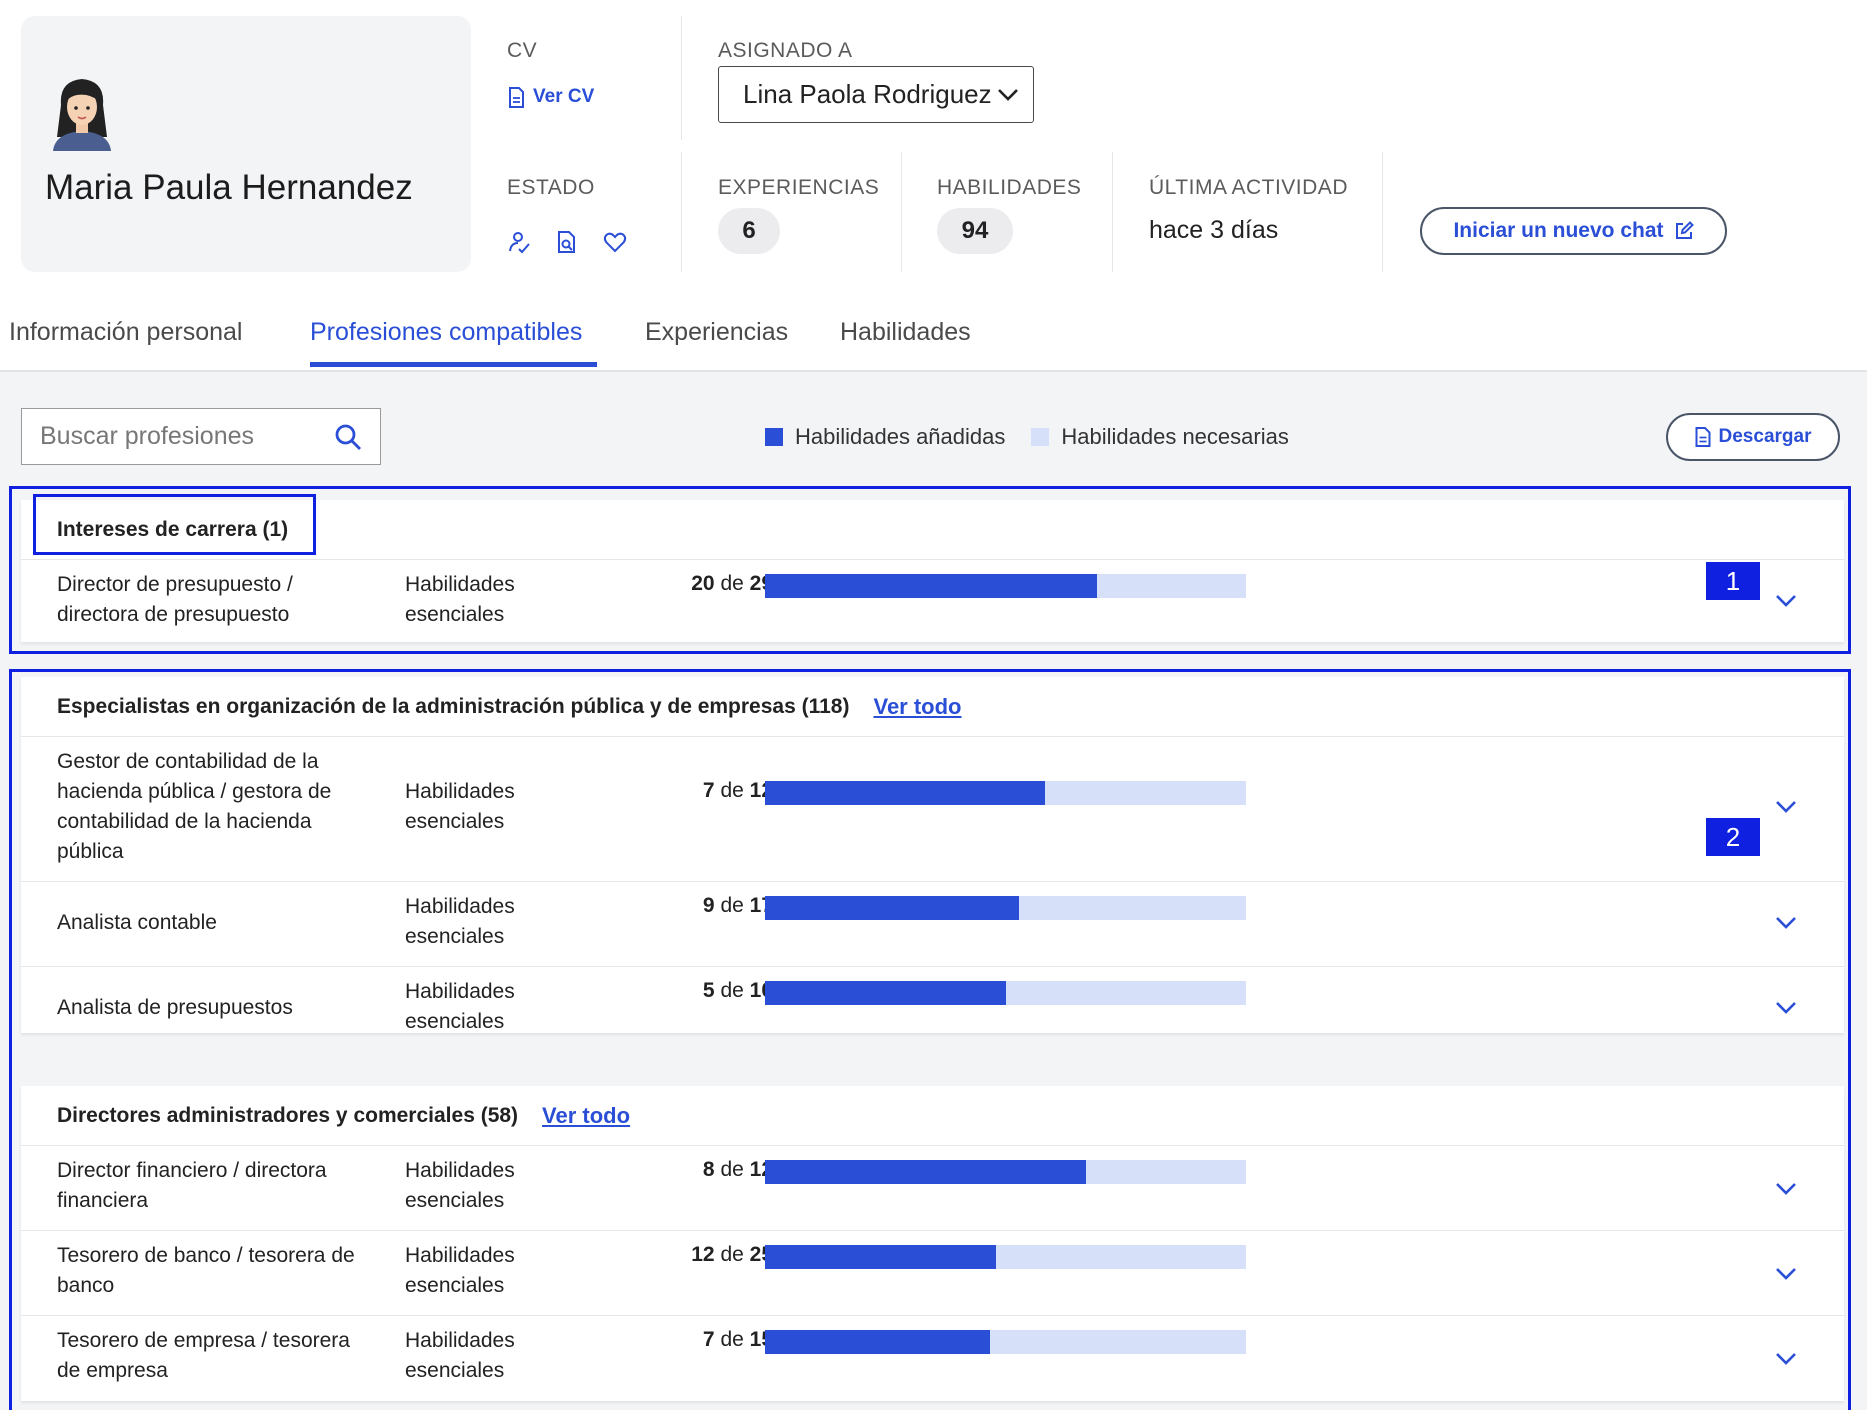 This screenshot has height=1410, width=1867. I want to click on tab-personal-info: Información personal, so click(126, 332).